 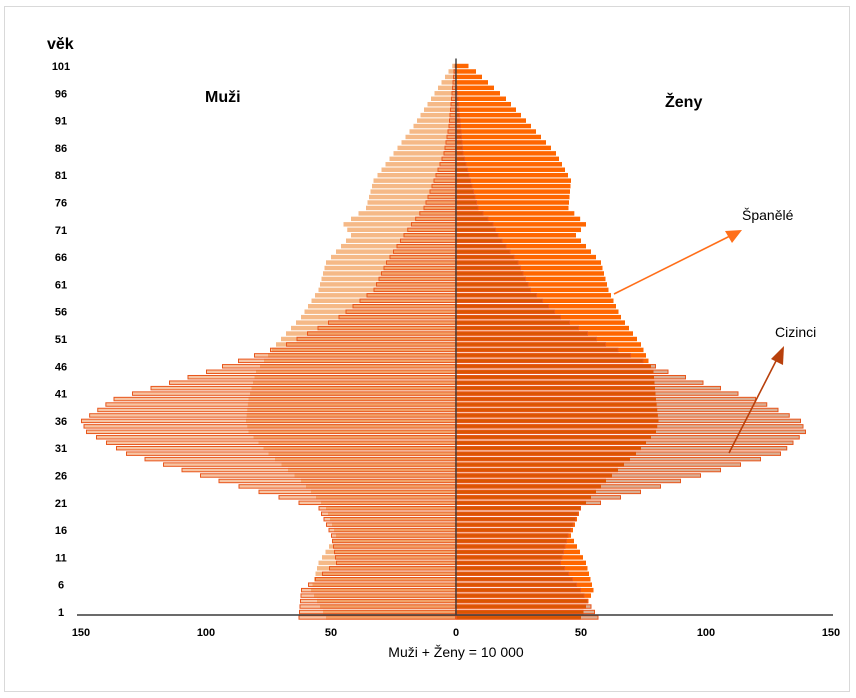 I want to click on y-tick-label-41: 41, so click(x=61, y=395).